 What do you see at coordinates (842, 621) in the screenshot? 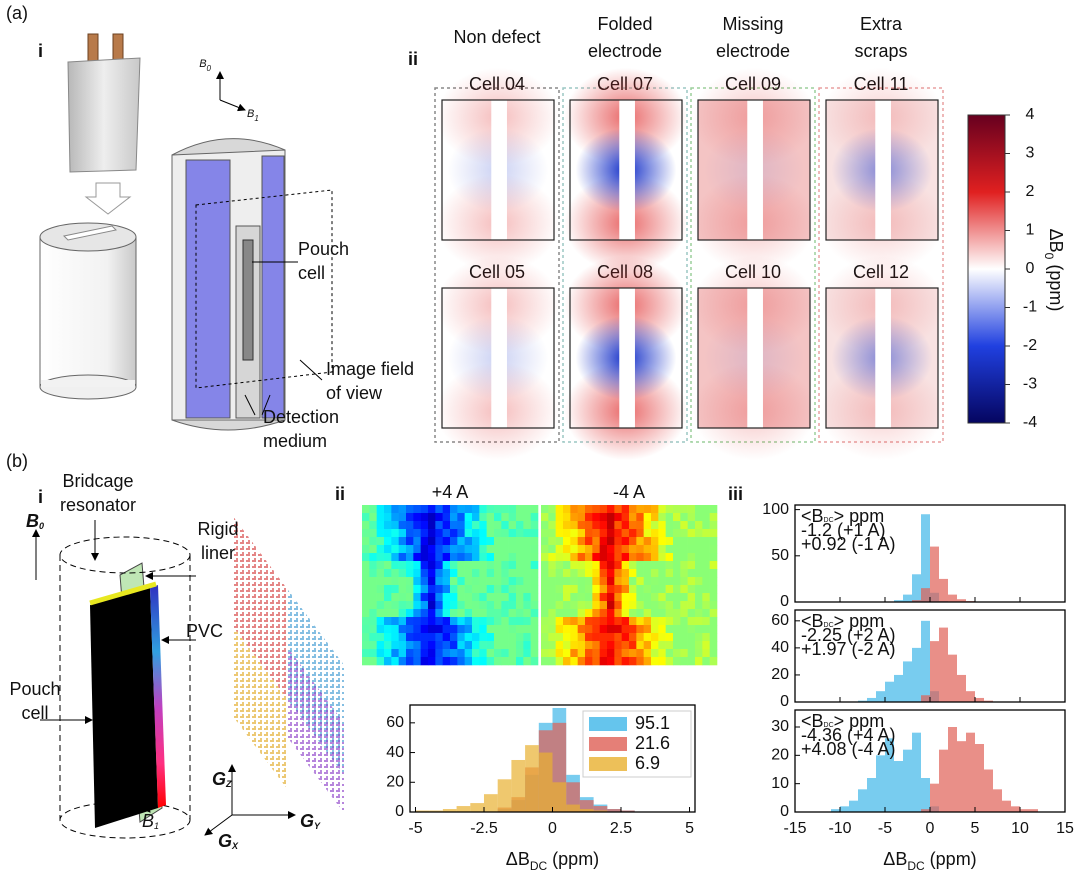
I see `legend-title: <BDC> ppm` at bounding box center [842, 621].